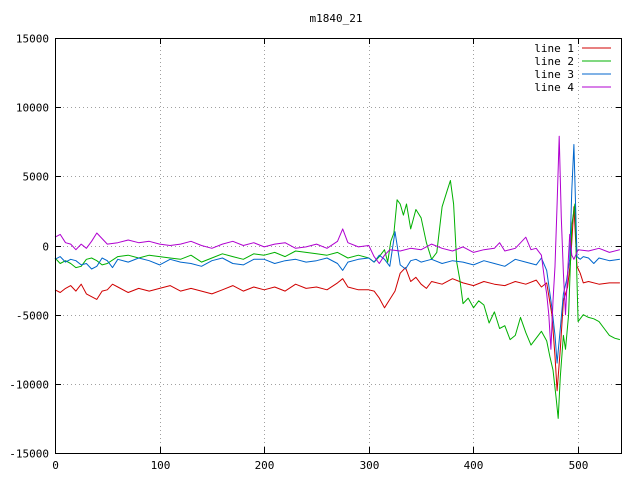  I want to click on y-tick-label: 5000, so click(36, 177).